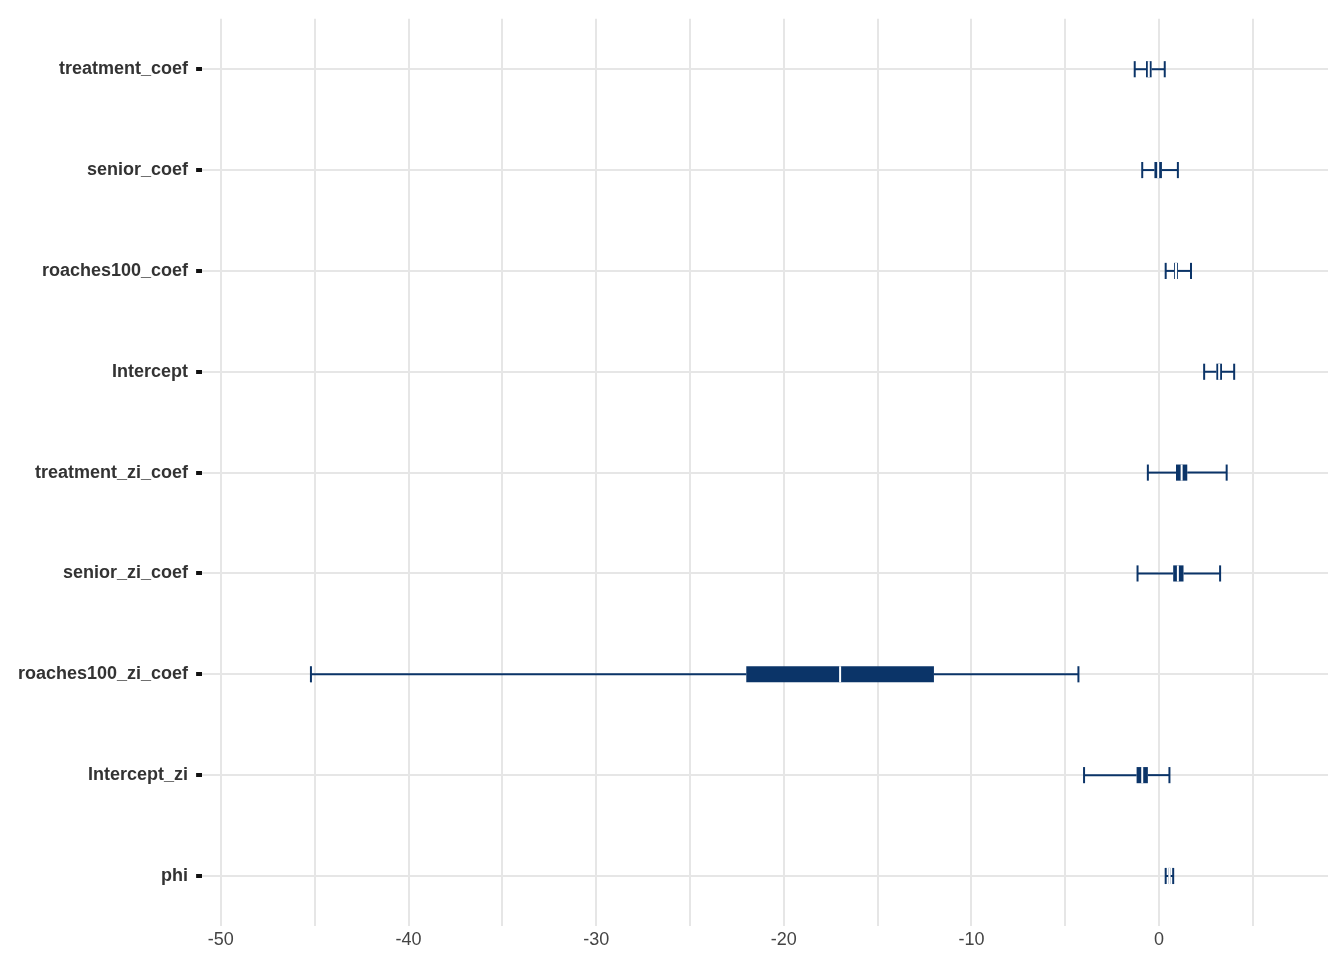  I want to click on x-tick-label: -30, so click(596, 939).